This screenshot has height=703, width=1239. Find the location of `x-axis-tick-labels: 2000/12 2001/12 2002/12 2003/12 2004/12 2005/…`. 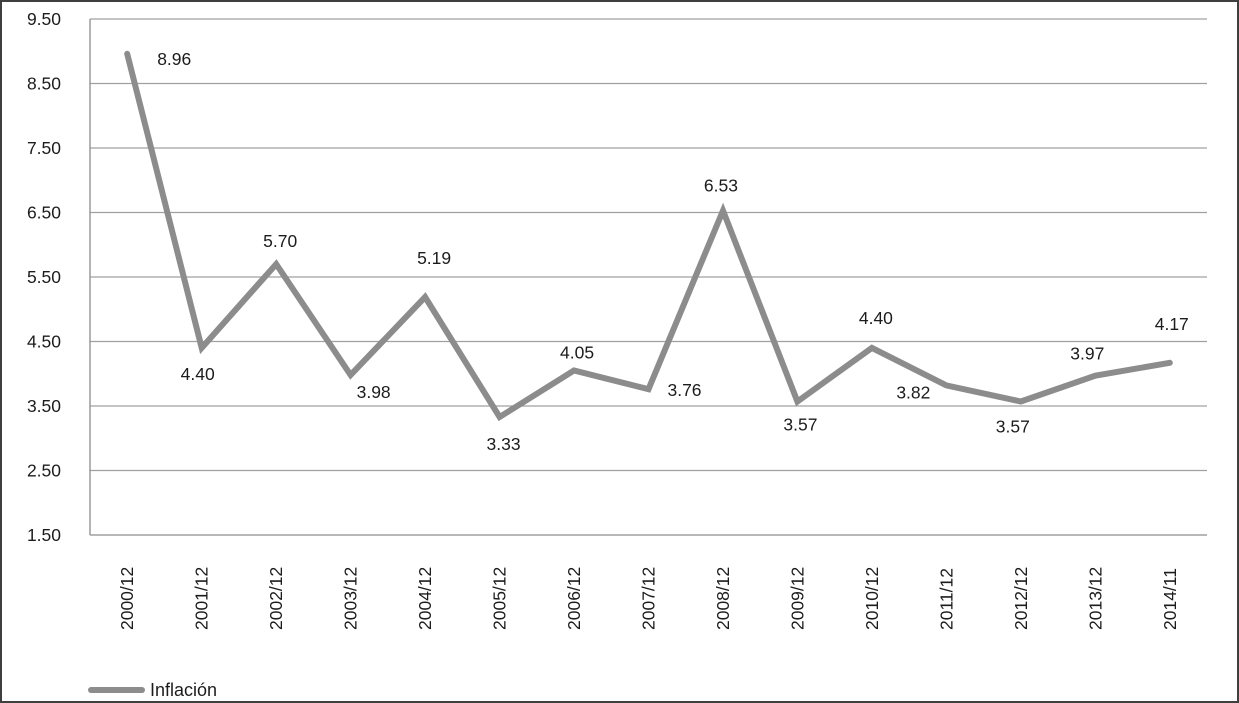

x-axis-tick-labels: 2000/12 2001/12 2002/12 2003/12 2004/12 2005/… is located at coordinates (648, 598).